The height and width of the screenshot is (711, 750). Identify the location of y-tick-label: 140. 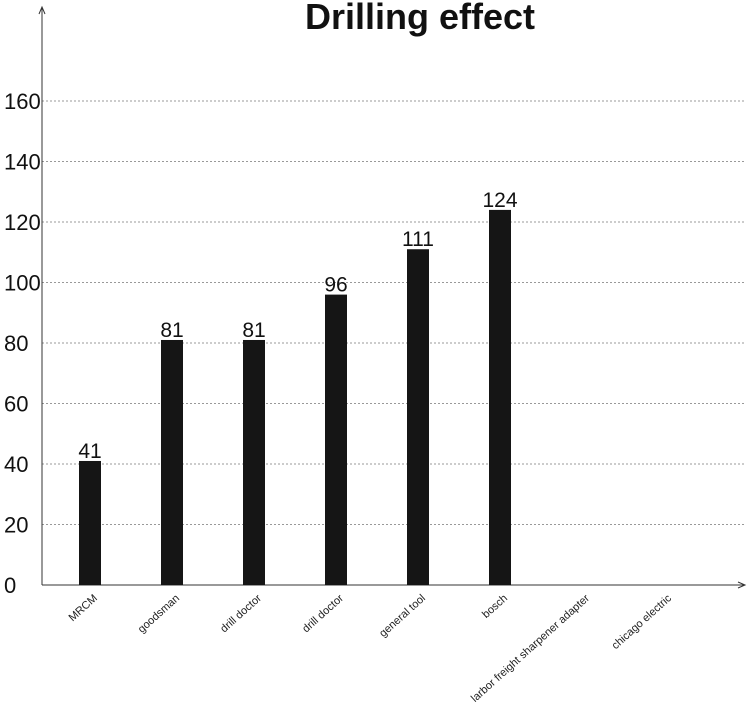
(22, 162).